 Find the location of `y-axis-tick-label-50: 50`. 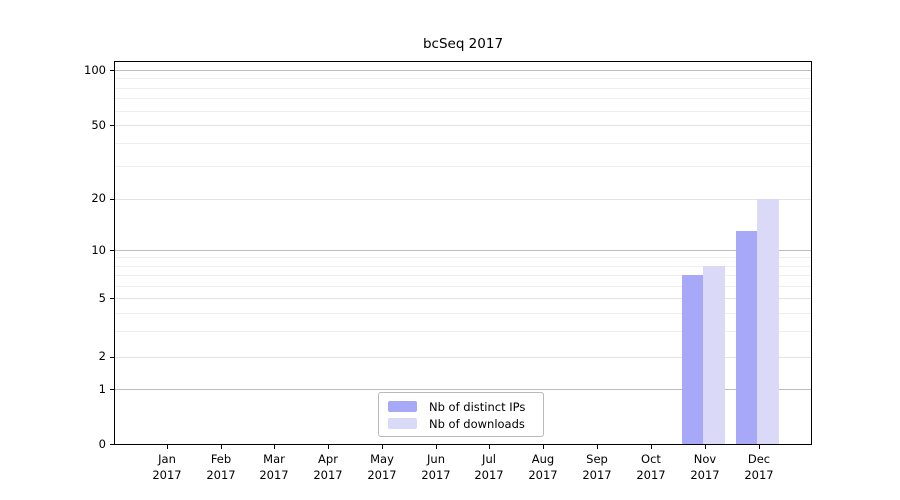

y-axis-tick-label-50: 50 is located at coordinates (98, 125).